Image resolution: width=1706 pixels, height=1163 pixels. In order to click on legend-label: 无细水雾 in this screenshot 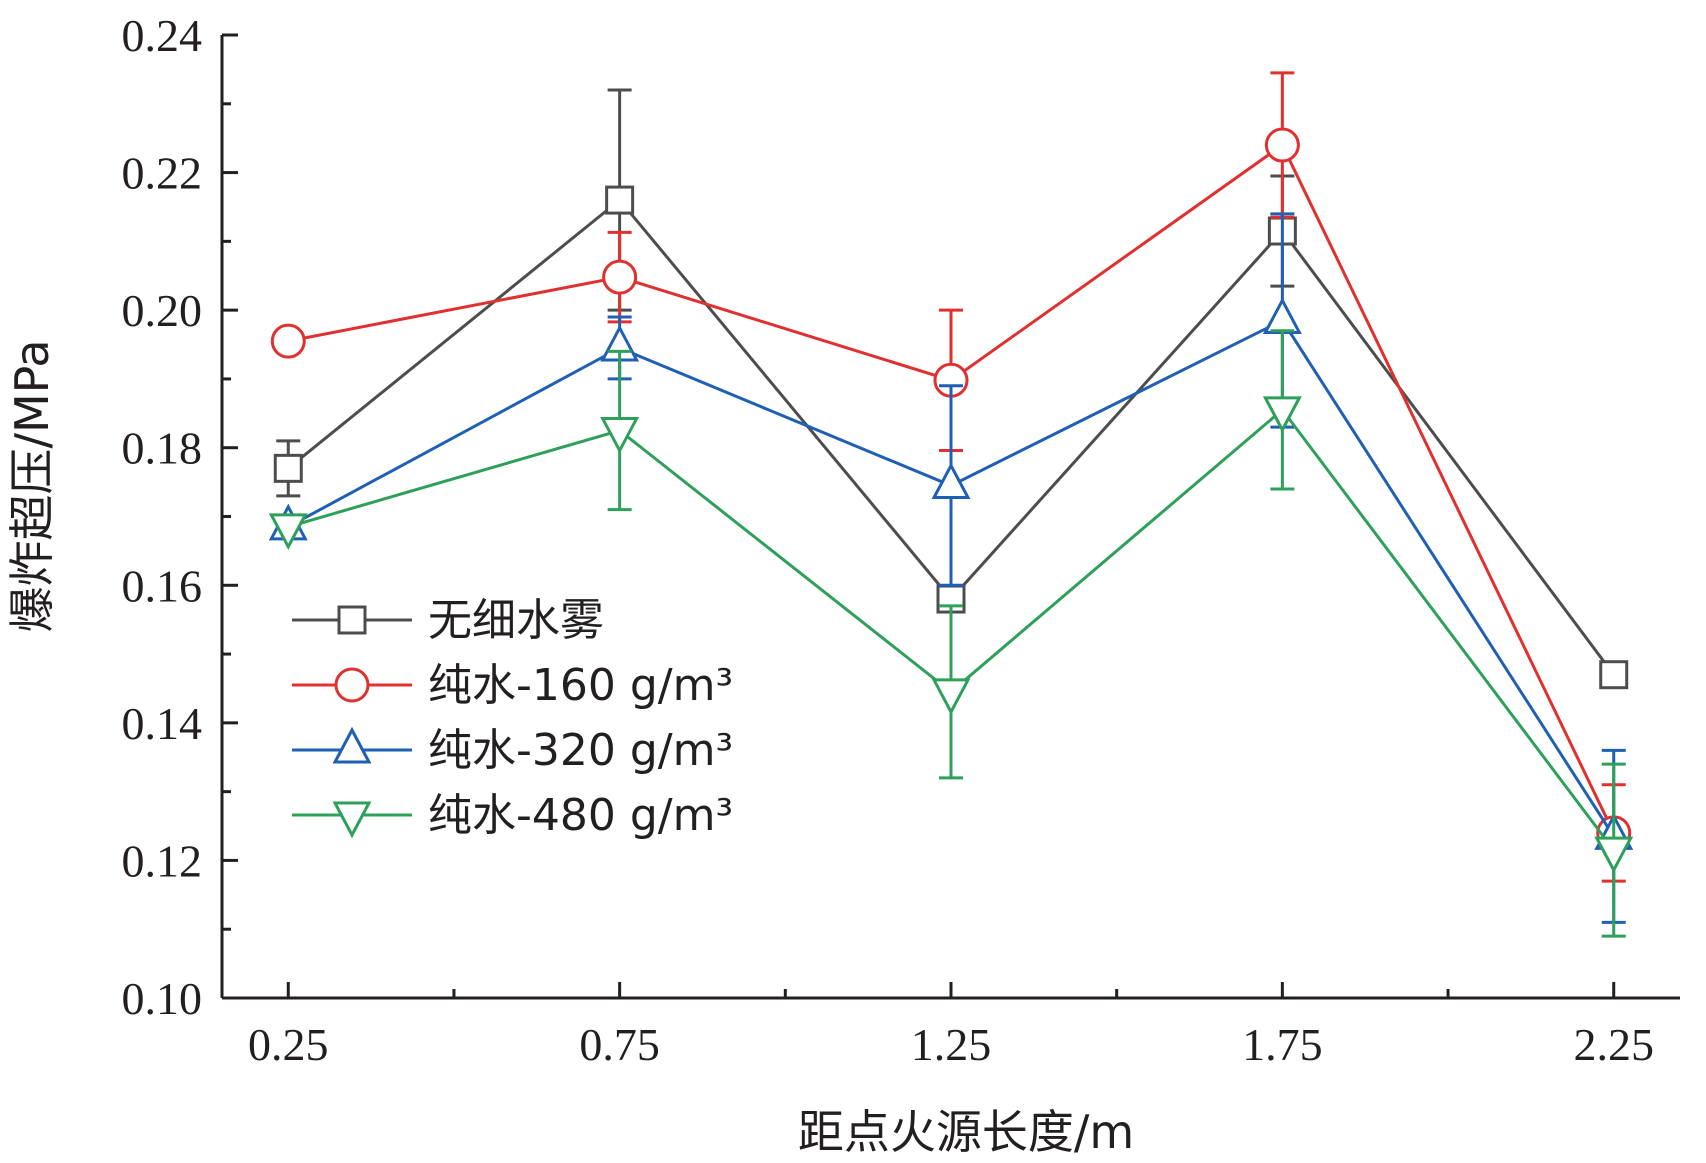, I will do `click(516, 620)`.